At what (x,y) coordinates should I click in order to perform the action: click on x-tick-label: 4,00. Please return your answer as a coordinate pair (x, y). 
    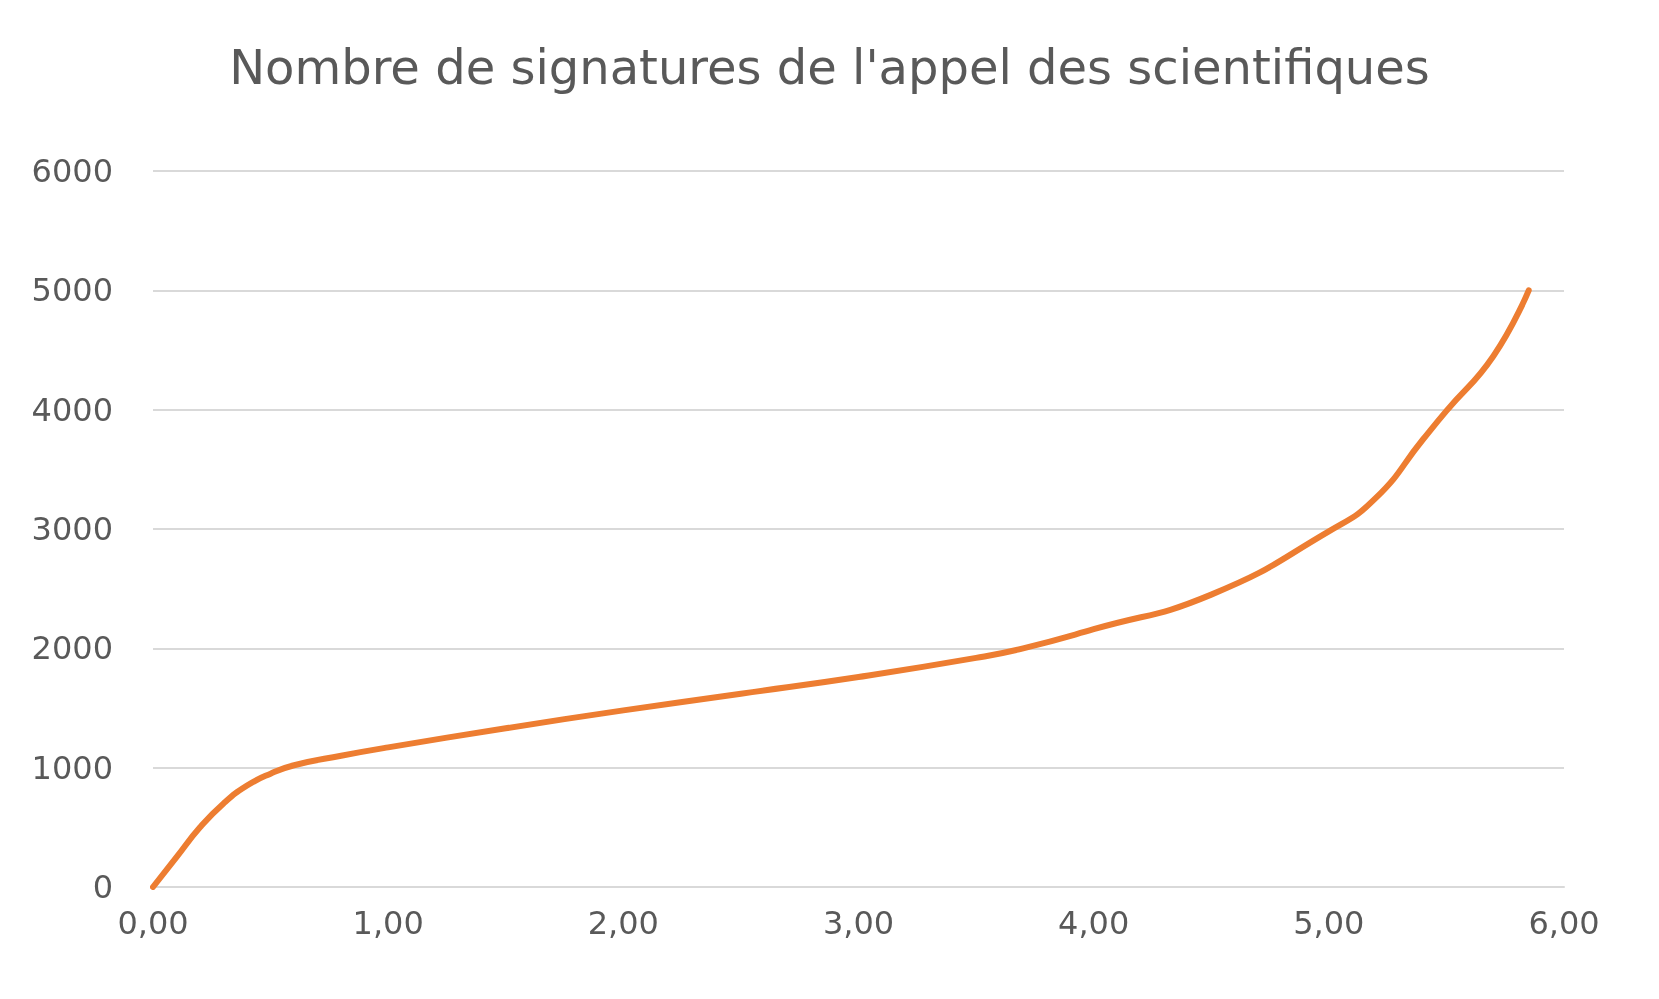
    Looking at the image, I should click on (1094, 923).